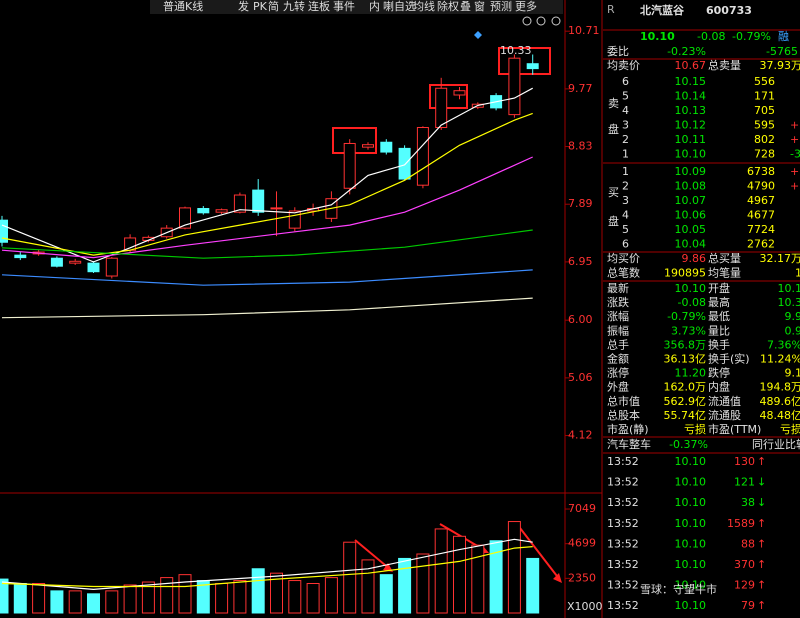 The height and width of the screenshot is (618, 800). I want to click on zoom-out-icon, so click(541, 21).